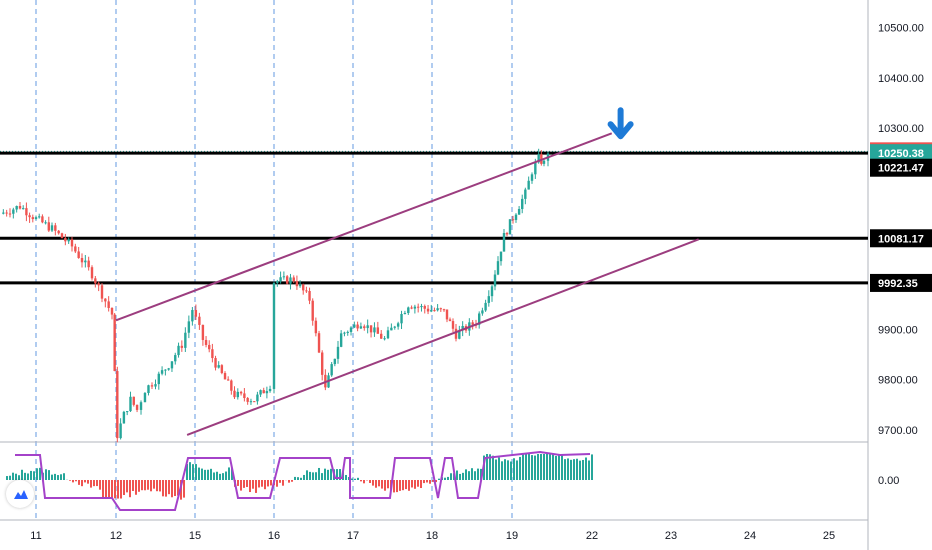 The width and height of the screenshot is (932, 550). What do you see at coordinates (35, 536) in the screenshot?
I see `x-tick-label: 11` at bounding box center [35, 536].